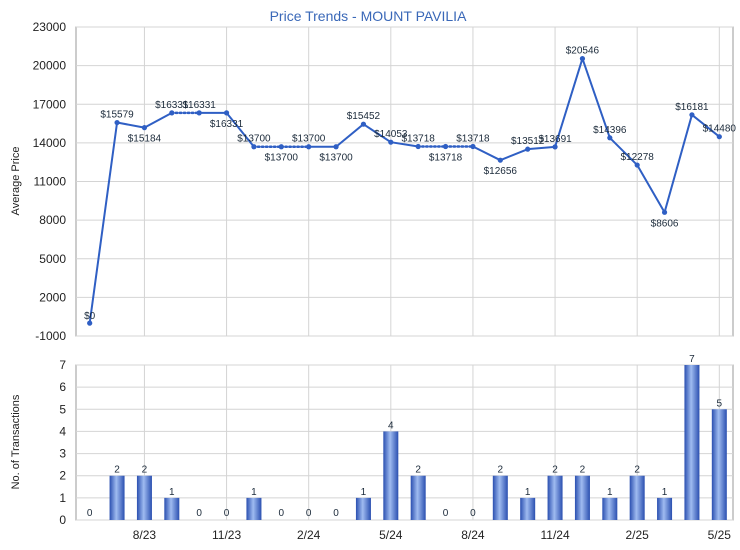 This screenshot has width=740, height=550. What do you see at coordinates (226, 535) in the screenshot?
I see `x-tick-label: 11/23` at bounding box center [226, 535].